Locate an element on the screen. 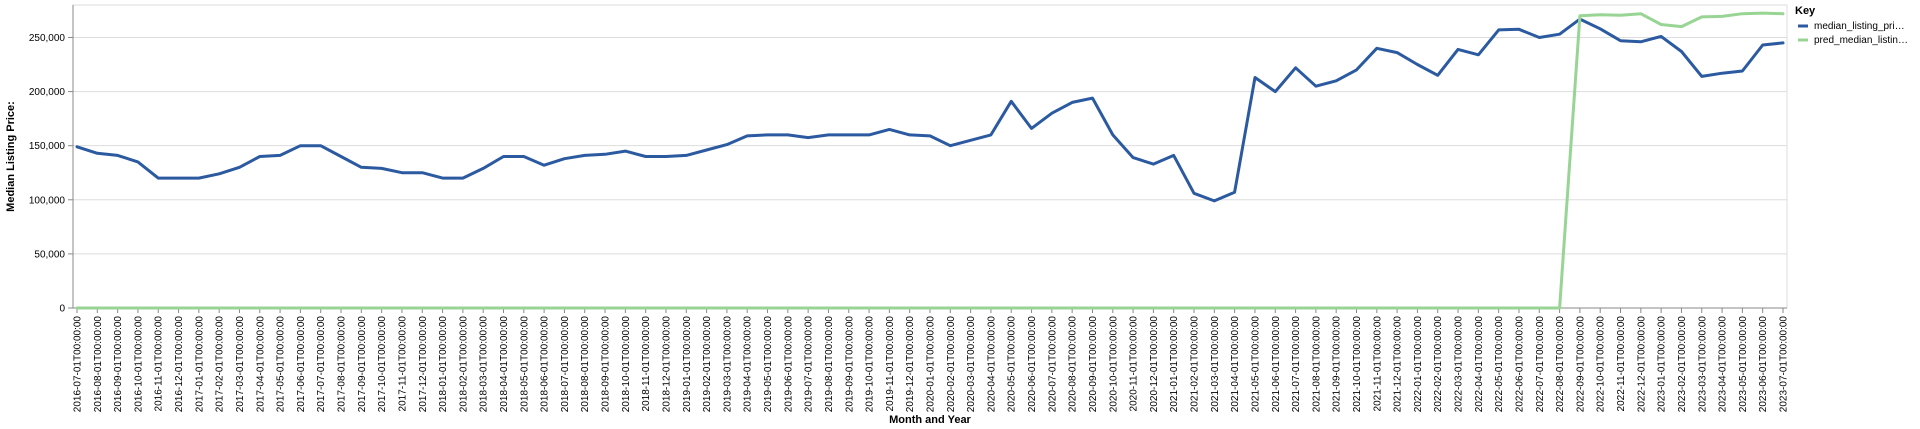 This screenshot has width=1920, height=429. x-tick-label: 2018-10-01T00:00:00 is located at coordinates (626, 364).